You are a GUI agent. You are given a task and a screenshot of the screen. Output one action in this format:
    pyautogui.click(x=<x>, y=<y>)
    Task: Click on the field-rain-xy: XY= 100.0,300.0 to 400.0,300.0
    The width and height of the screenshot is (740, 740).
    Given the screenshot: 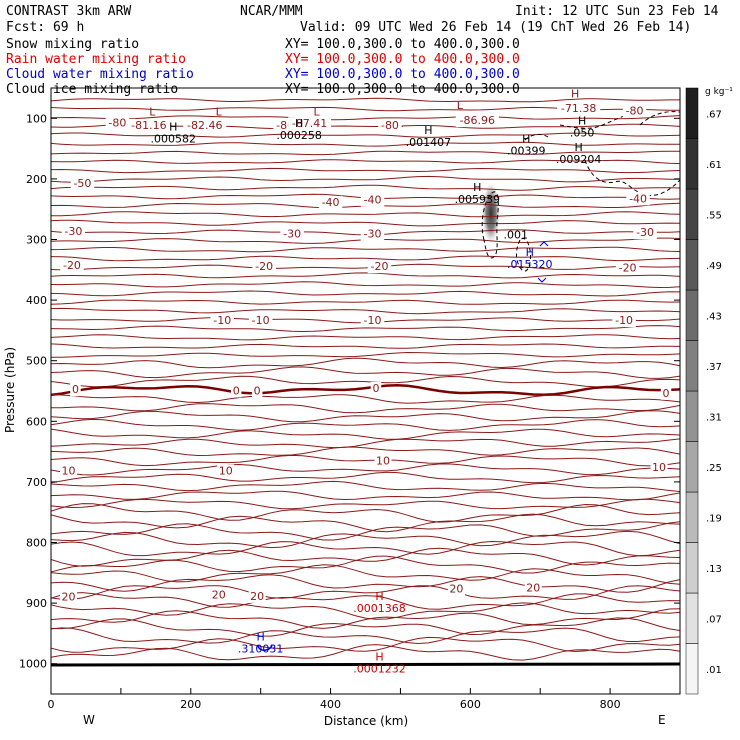 What is the action you would take?
    pyautogui.click(x=402, y=59)
    